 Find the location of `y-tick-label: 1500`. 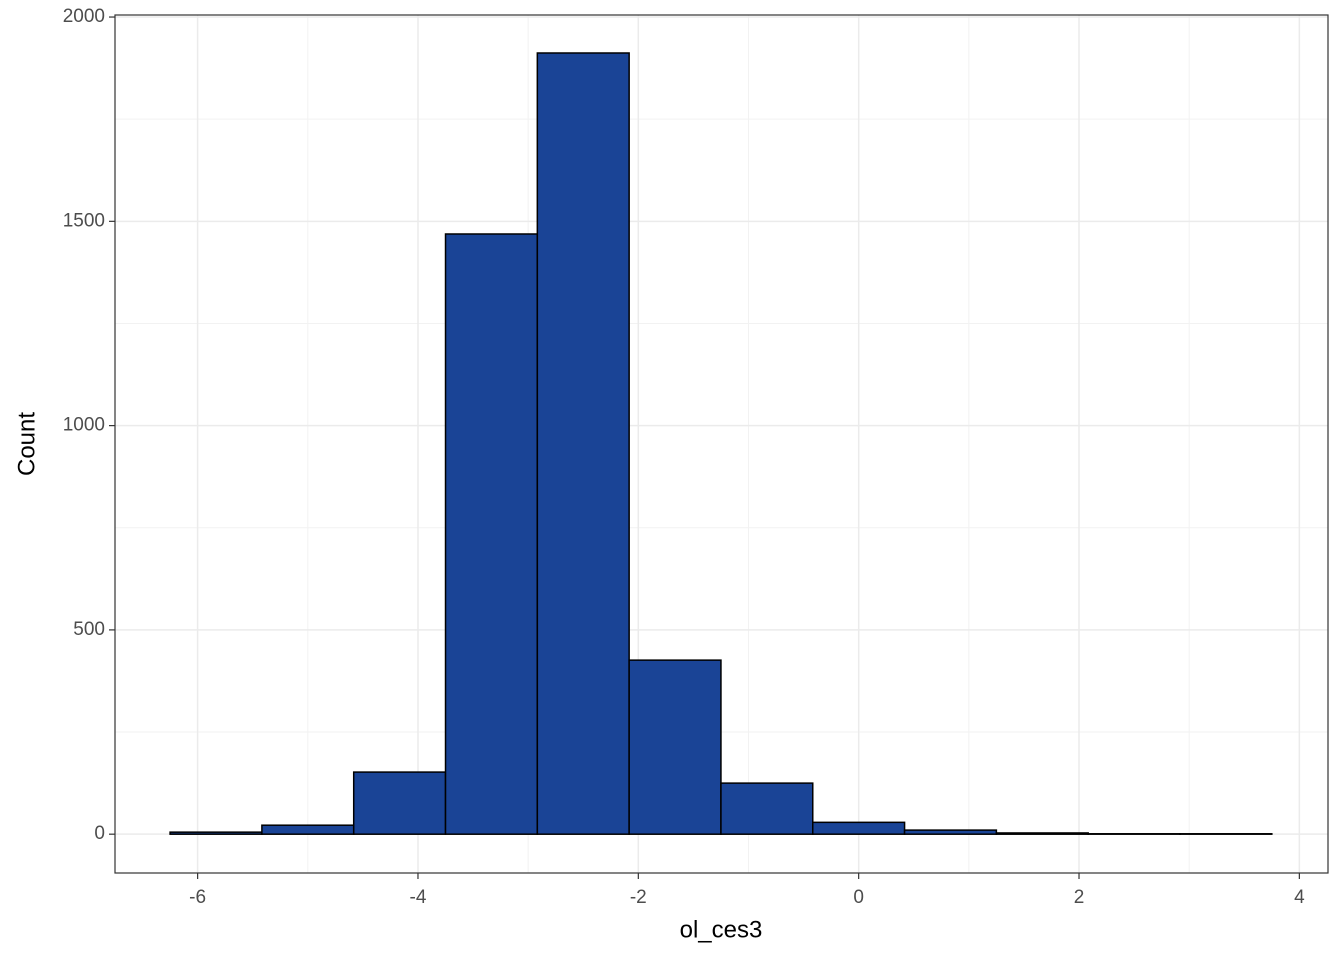

y-tick-label: 1500 is located at coordinates (84, 220).